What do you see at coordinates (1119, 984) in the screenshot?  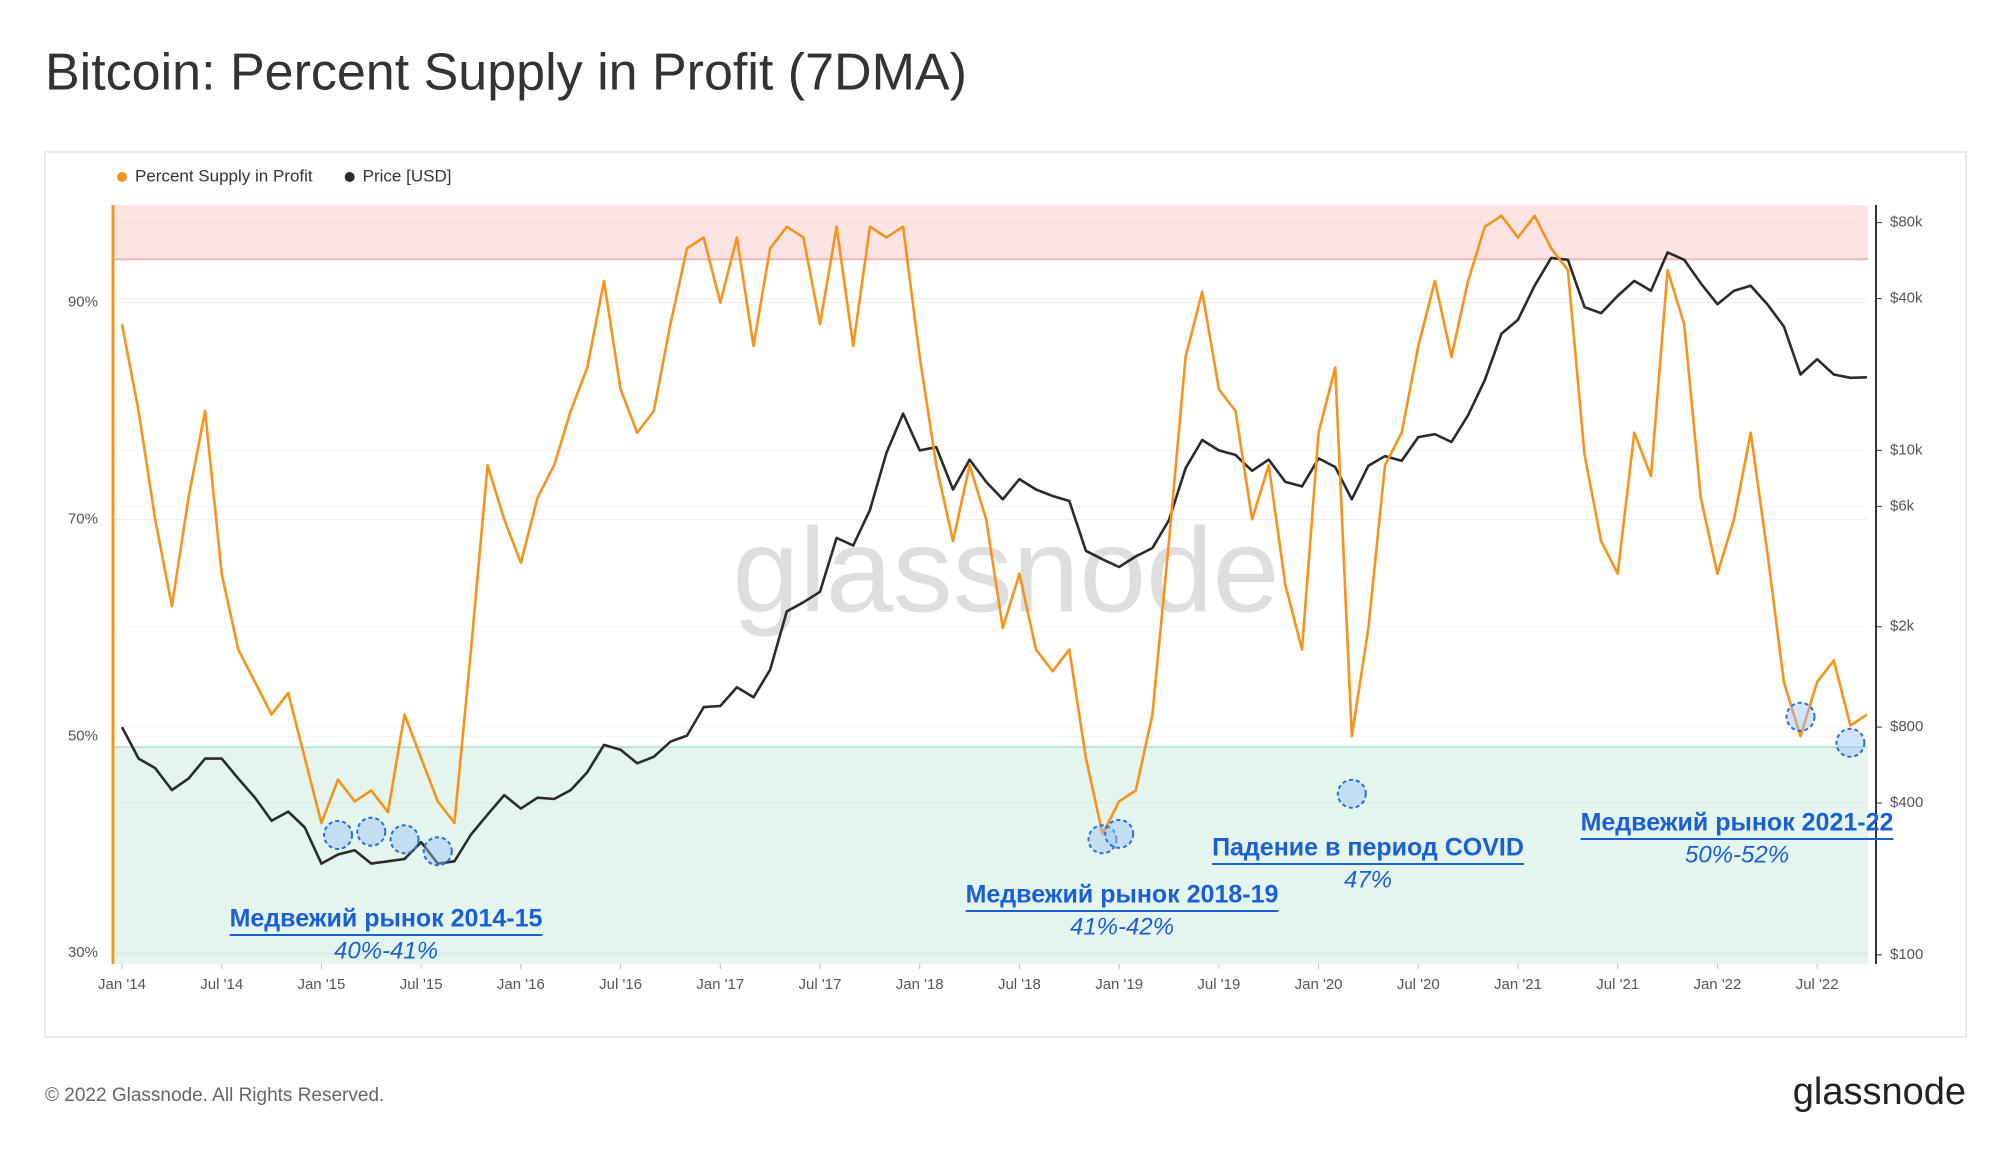 I see `x-tick-label: Jan '19` at bounding box center [1119, 984].